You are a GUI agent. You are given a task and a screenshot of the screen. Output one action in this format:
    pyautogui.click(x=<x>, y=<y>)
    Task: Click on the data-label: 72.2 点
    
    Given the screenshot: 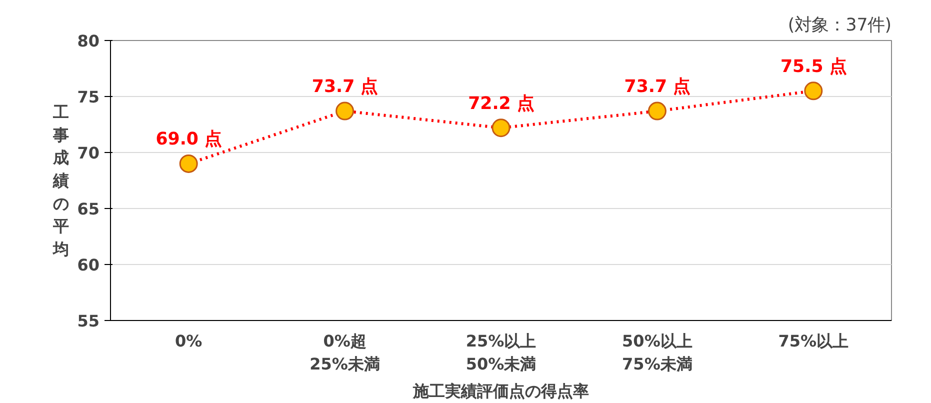 What is the action you would take?
    pyautogui.click(x=501, y=104)
    